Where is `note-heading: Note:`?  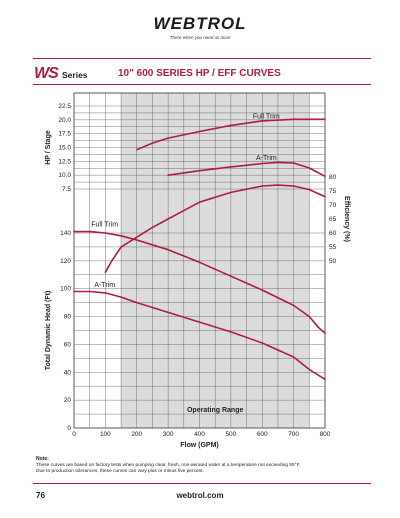 note-heading: Note: is located at coordinates (42, 459).